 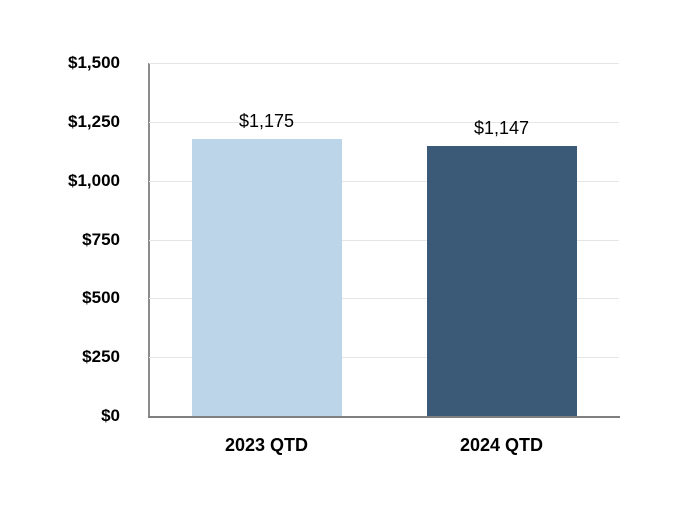 I want to click on y-axis-tick-label: $1,250, so click(x=94, y=121).